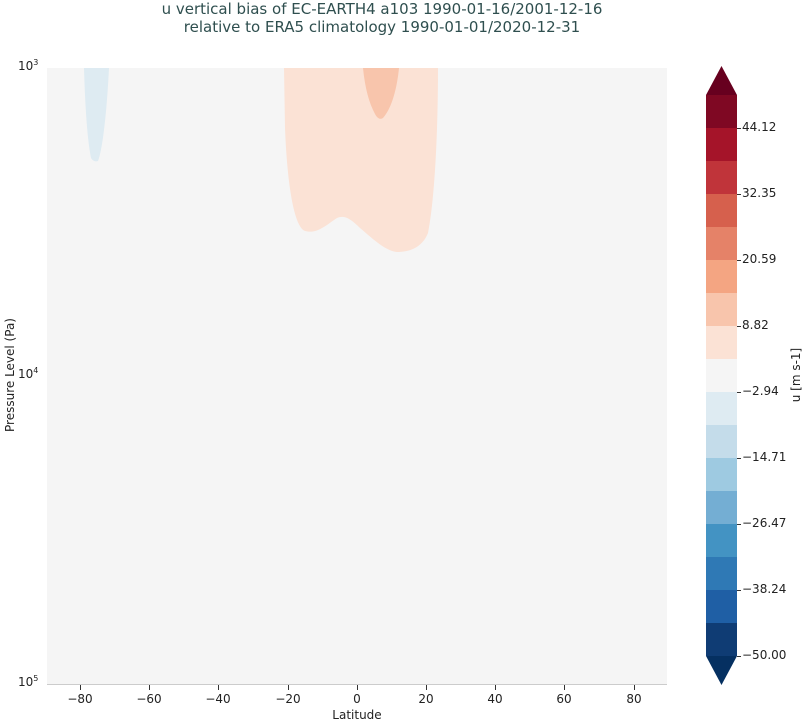  Describe the element at coordinates (764, 655) in the screenshot. I see `colorbar-tick-label: −50.00` at that location.